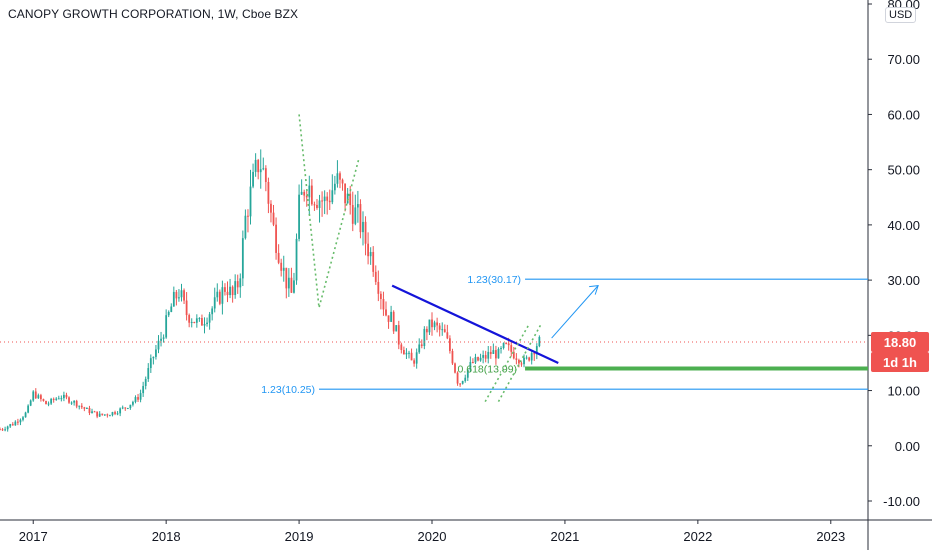 The height and width of the screenshot is (555, 932). What do you see at coordinates (903, 280) in the screenshot?
I see `y-tick-label: 30.00` at bounding box center [903, 280].